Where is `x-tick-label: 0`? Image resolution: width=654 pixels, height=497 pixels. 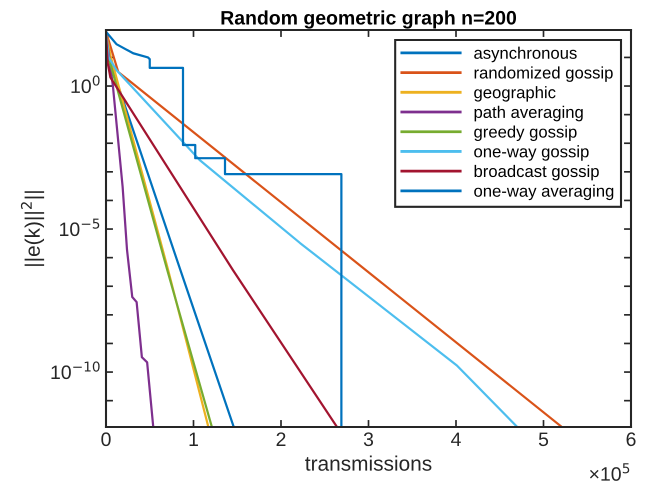
x-tick-label: 0 is located at coordinates (106, 439).